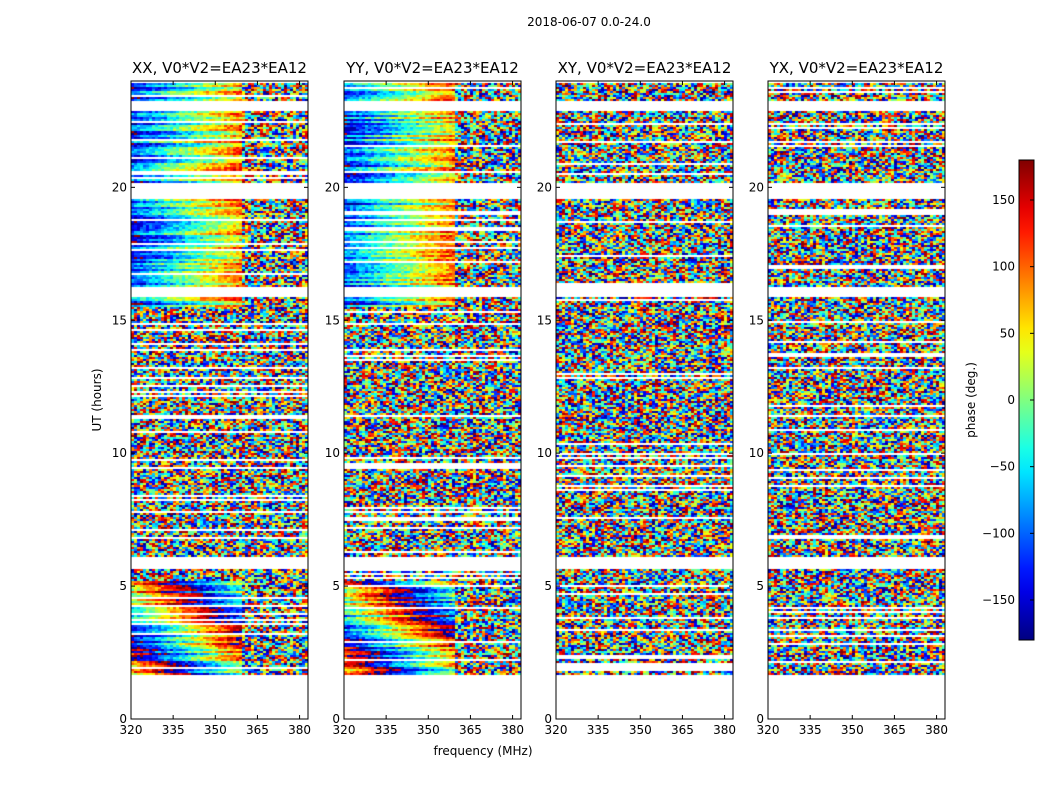 This screenshot has width=1050, height=800. I want to click on figure-suptitle: 2018-06-07 0.0-24.0, so click(589, 22).